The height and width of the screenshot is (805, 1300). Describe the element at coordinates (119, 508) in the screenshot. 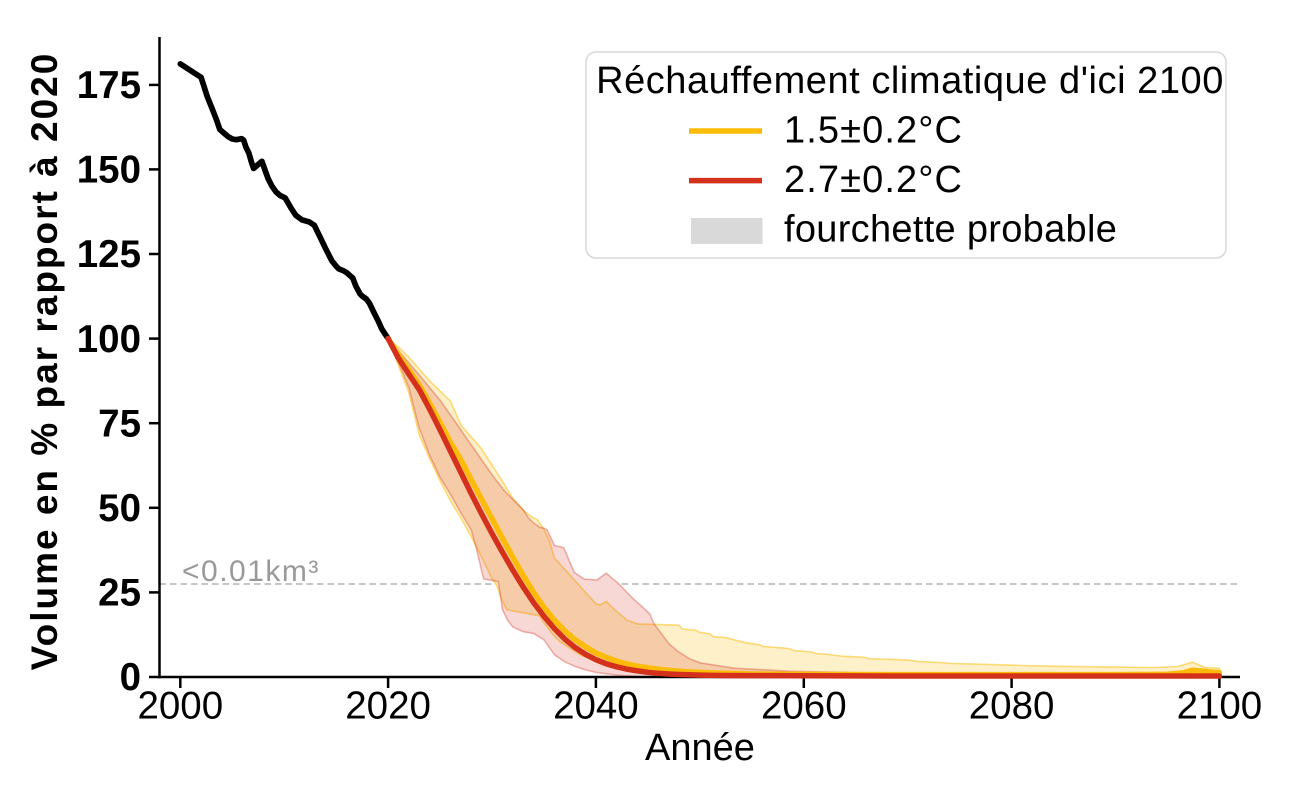

I see `svg-text: 50` at that location.